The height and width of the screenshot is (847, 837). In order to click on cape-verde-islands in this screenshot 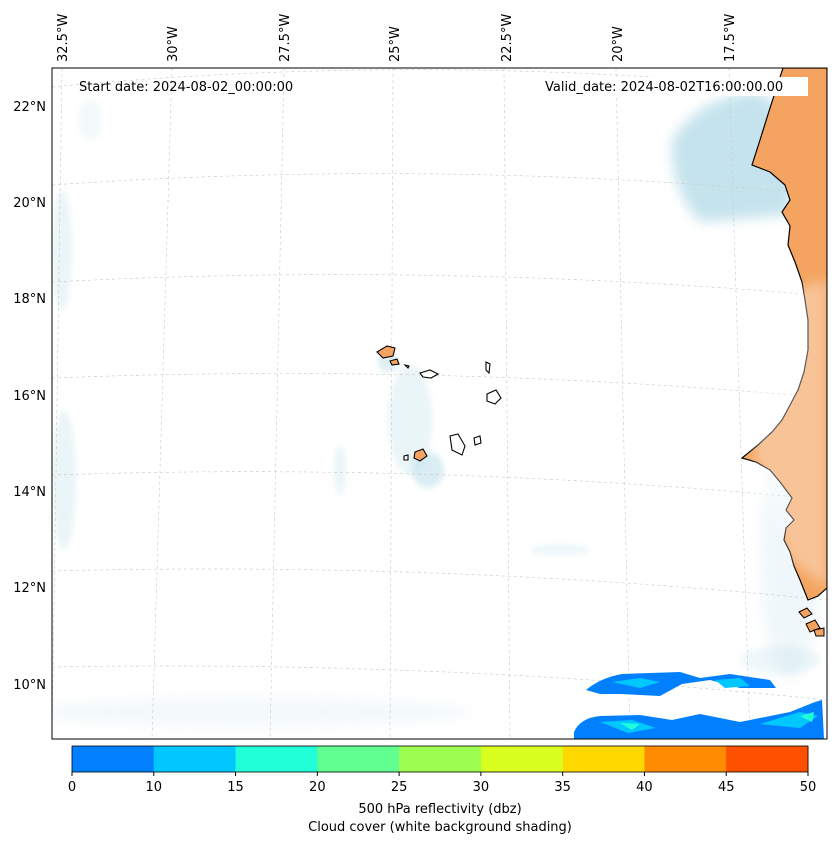, I will do `click(439, 403)`.